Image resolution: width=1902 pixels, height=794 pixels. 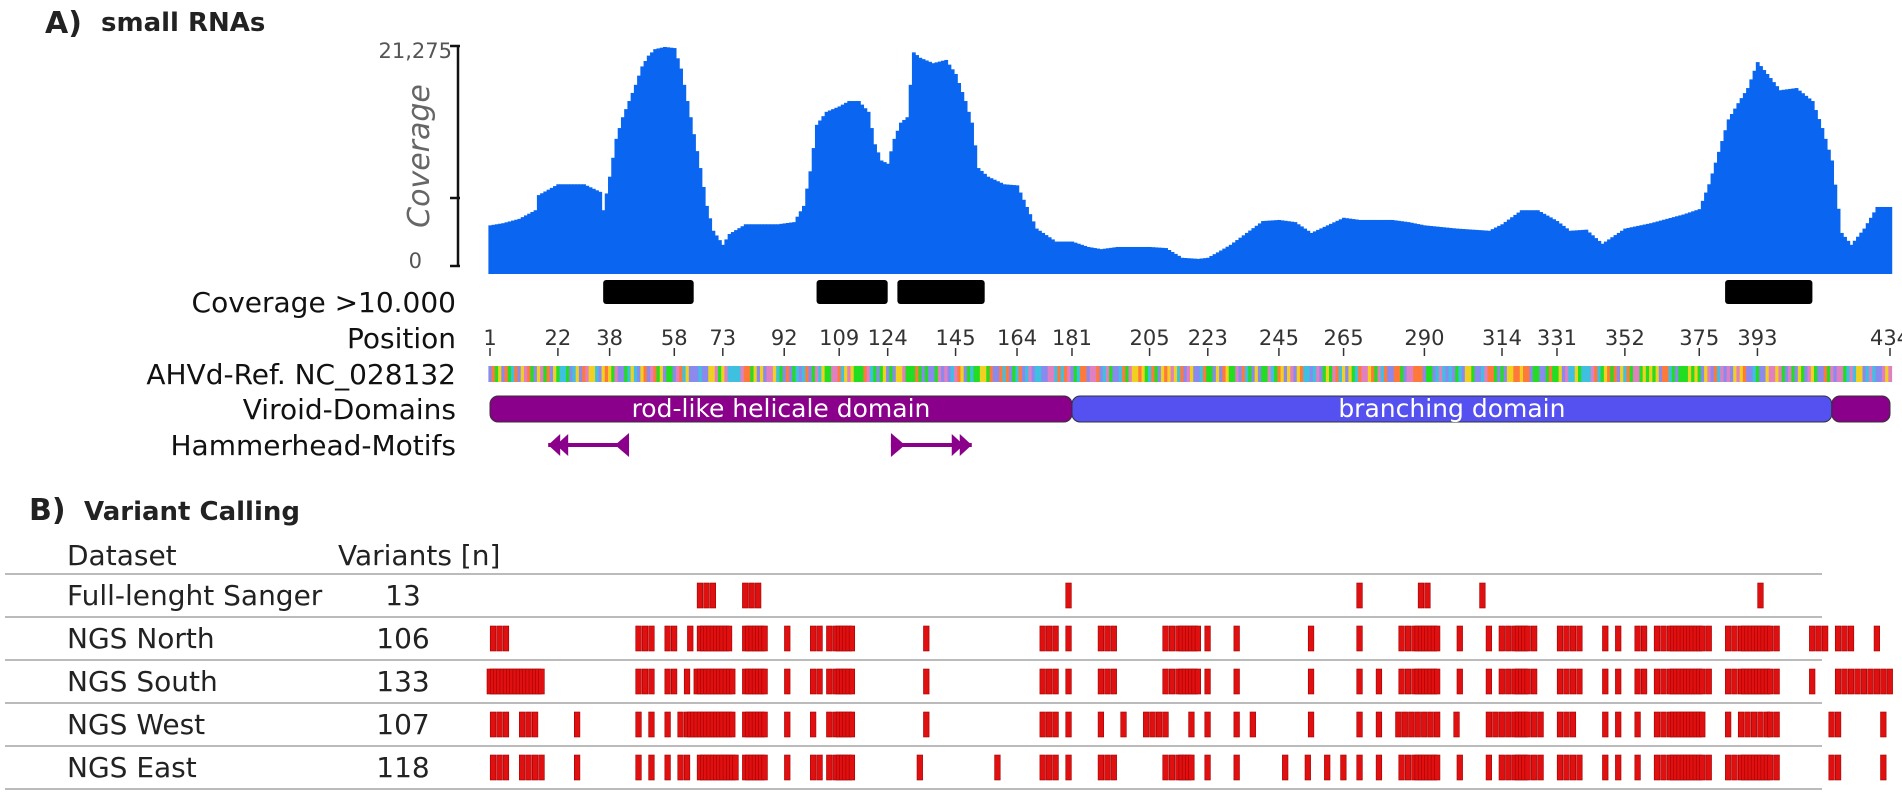 What do you see at coordinates (63, 23) in the screenshot?
I see `panel-a-letter: A)` at bounding box center [63, 23].